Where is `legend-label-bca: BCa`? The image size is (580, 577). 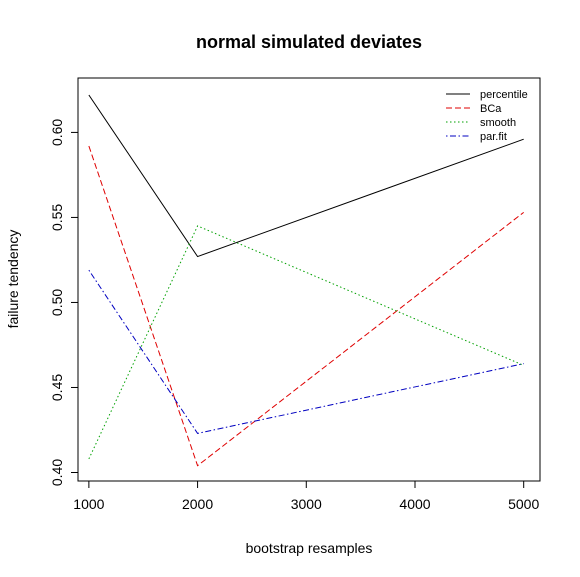
legend-label-bca: BCa is located at coordinates (491, 109).